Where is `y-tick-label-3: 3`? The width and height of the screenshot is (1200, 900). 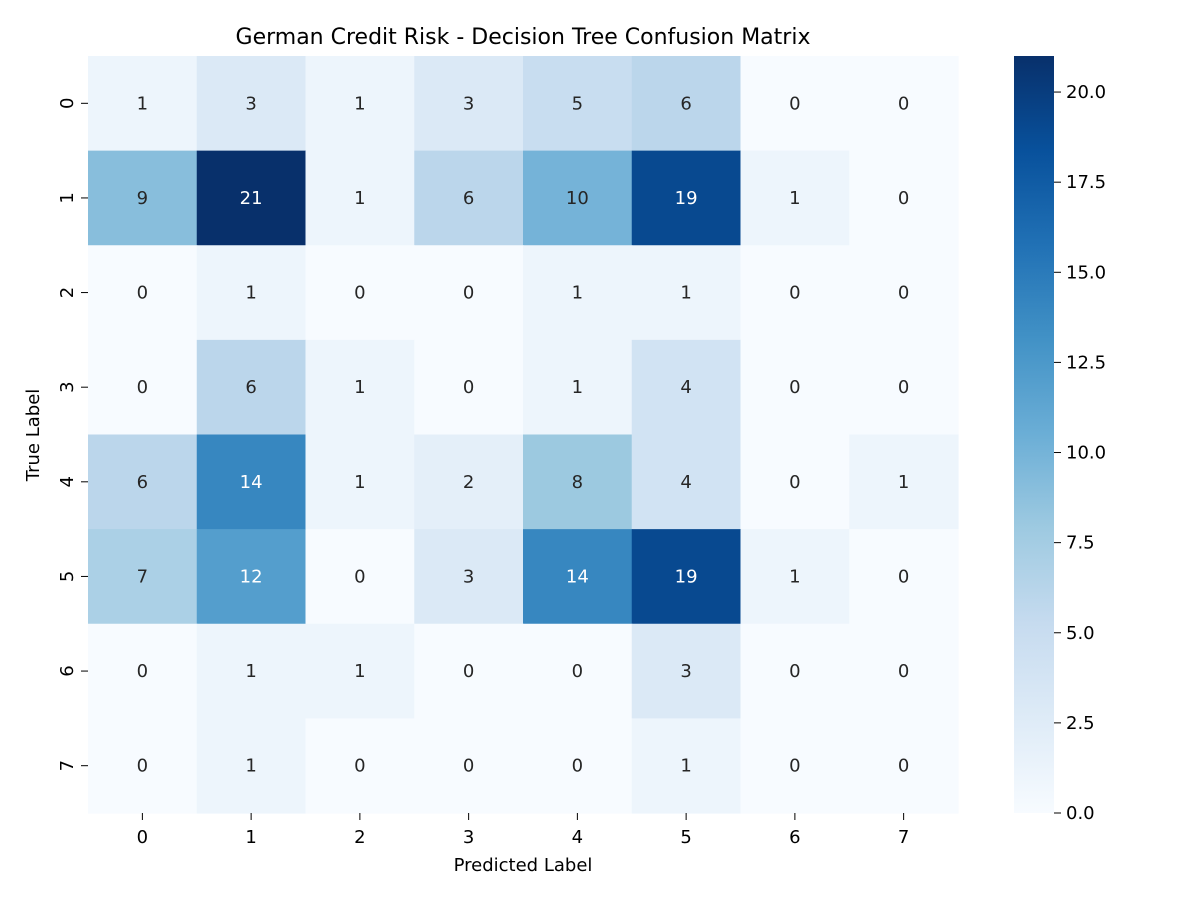
y-tick-label-3: 3 is located at coordinates (67, 386).